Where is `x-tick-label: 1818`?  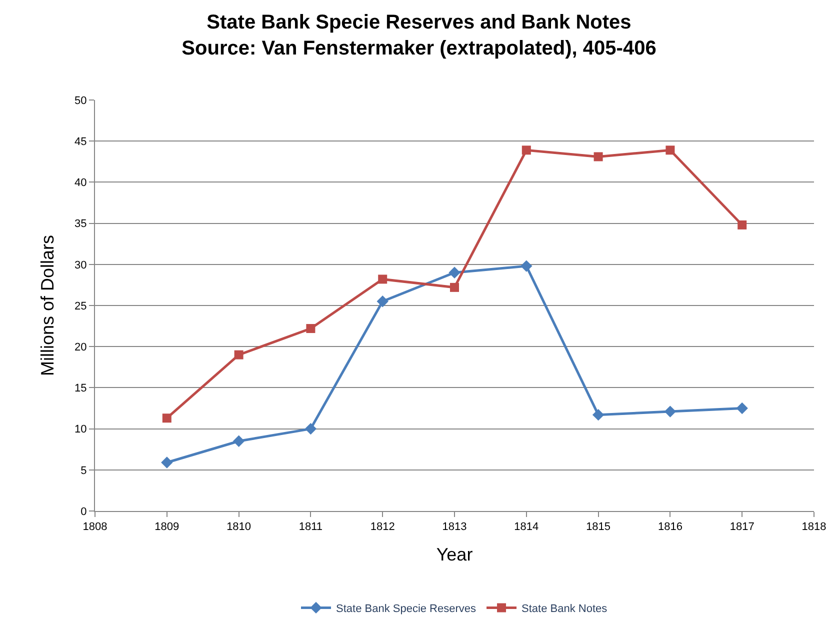
x-tick-label: 1818 is located at coordinates (814, 527).